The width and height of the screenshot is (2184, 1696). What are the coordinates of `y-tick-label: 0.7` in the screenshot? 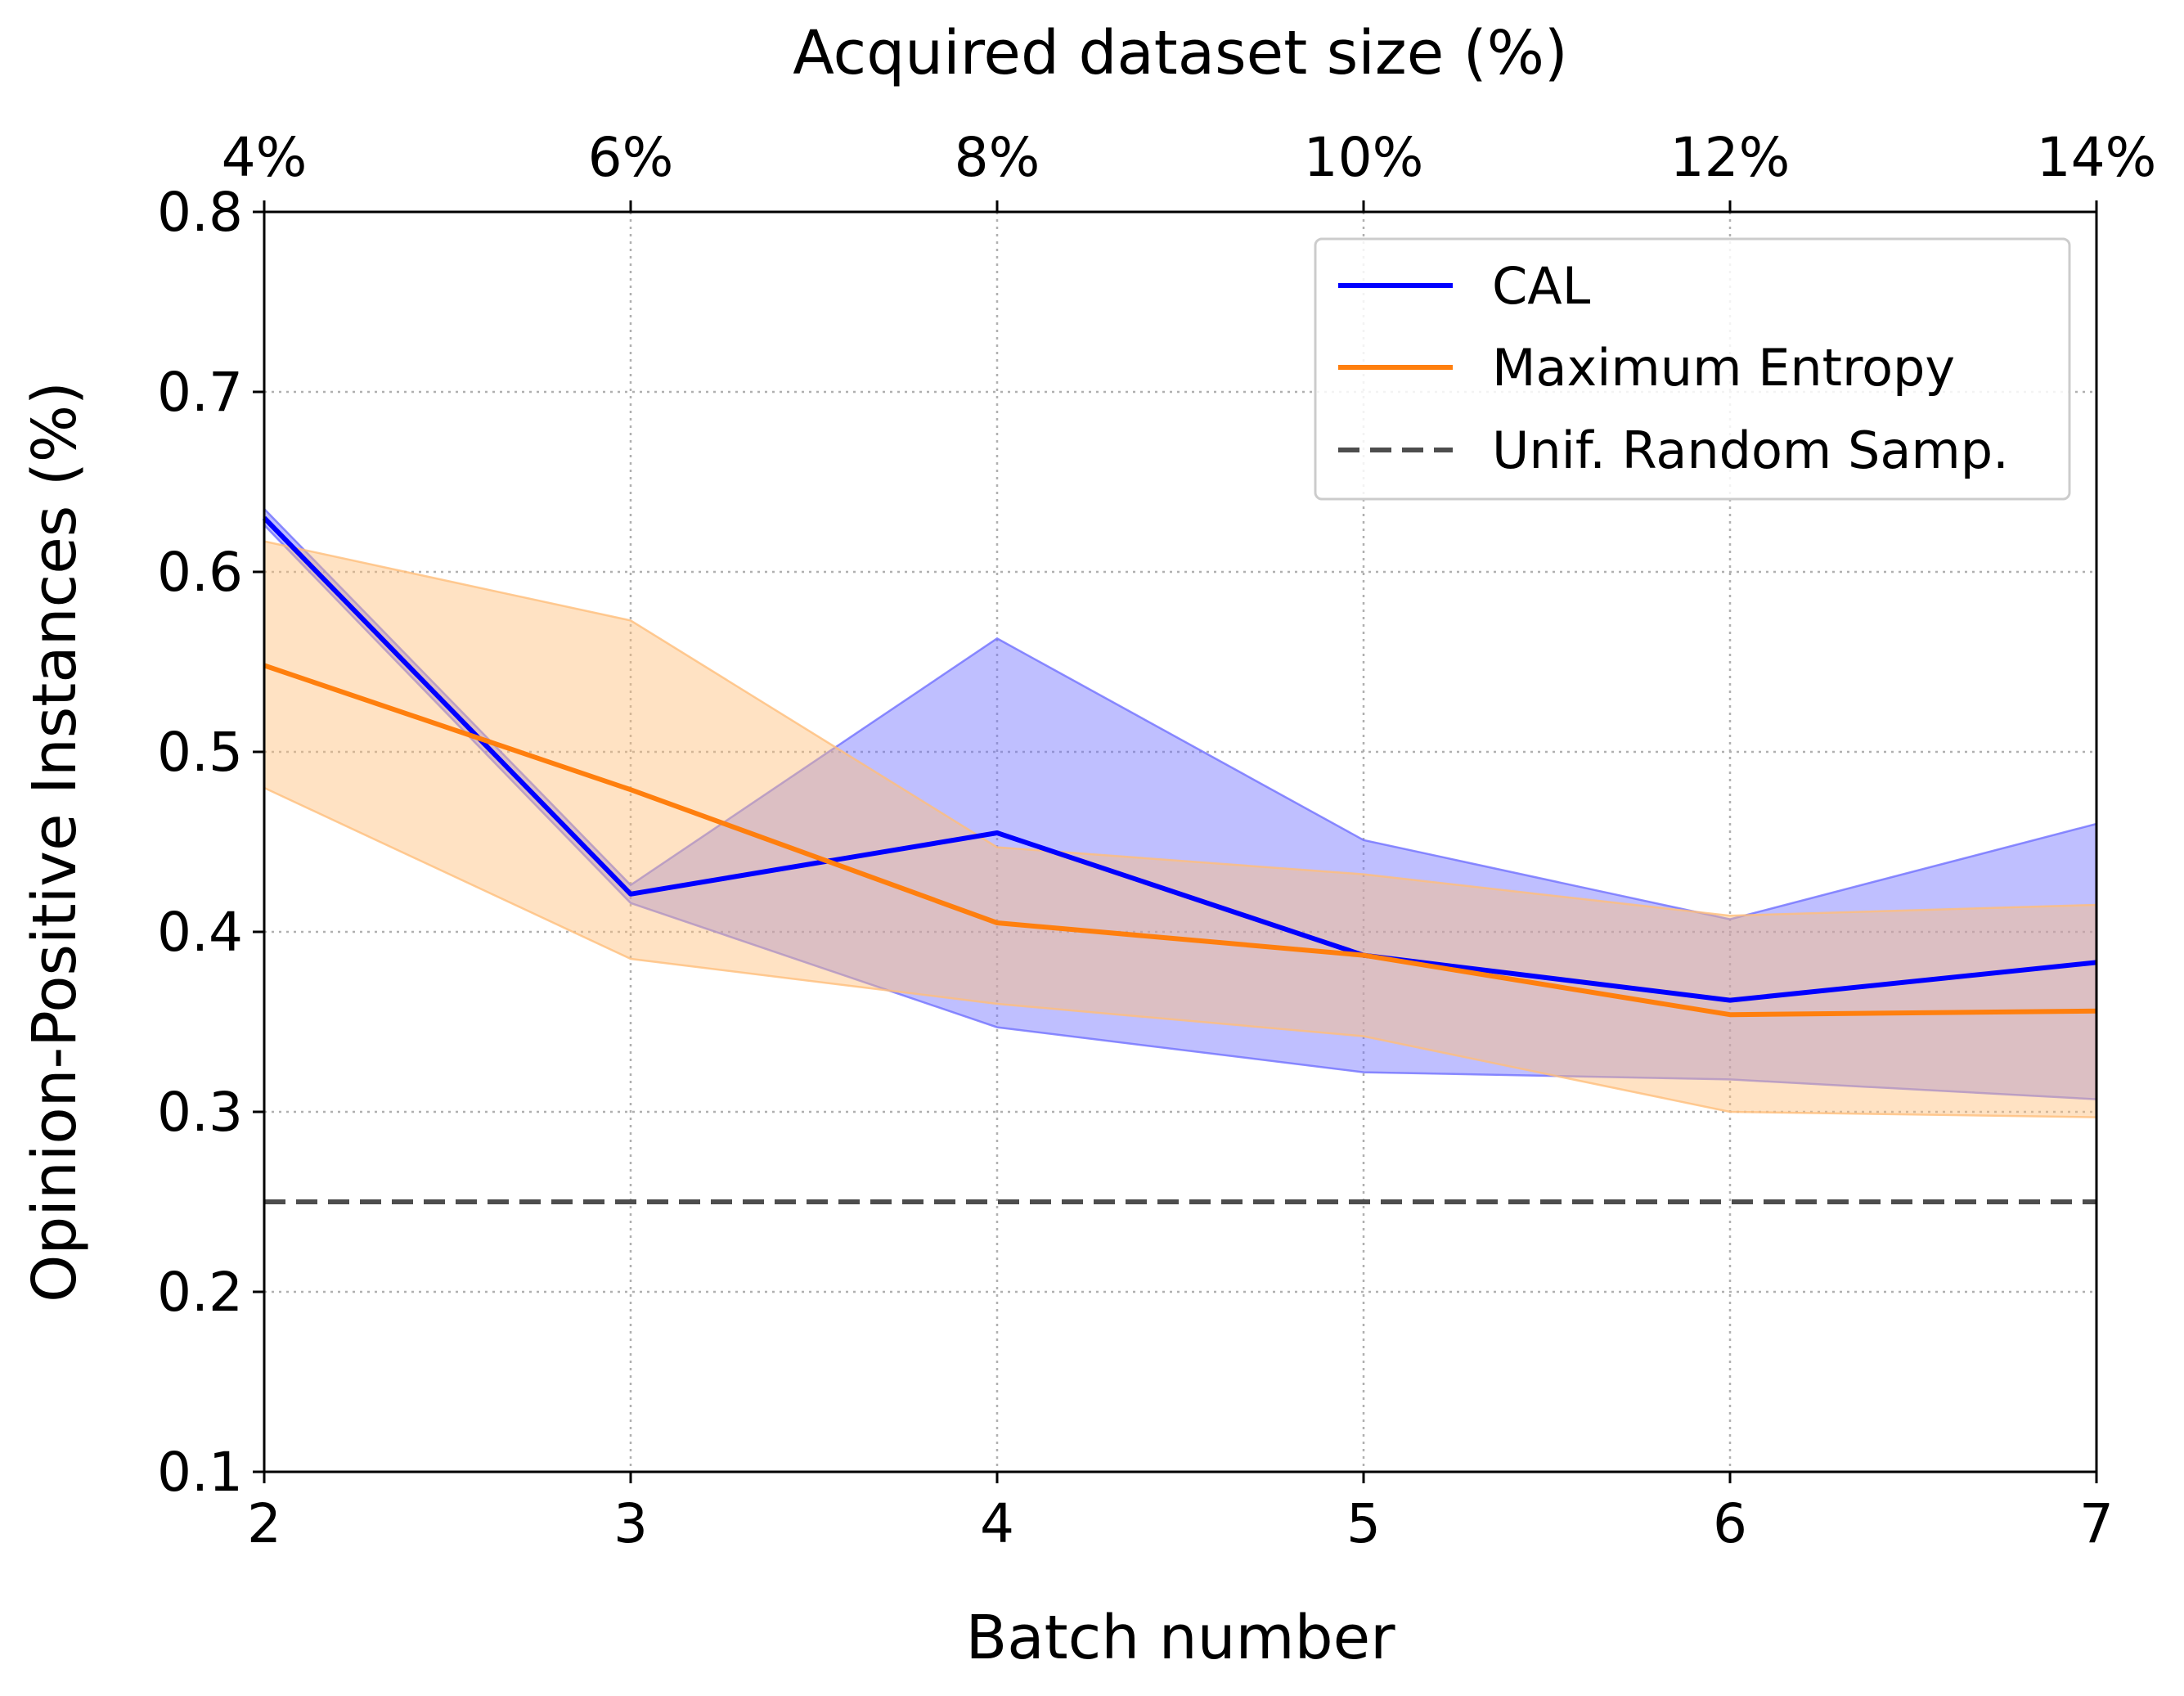 It's located at (200, 393).